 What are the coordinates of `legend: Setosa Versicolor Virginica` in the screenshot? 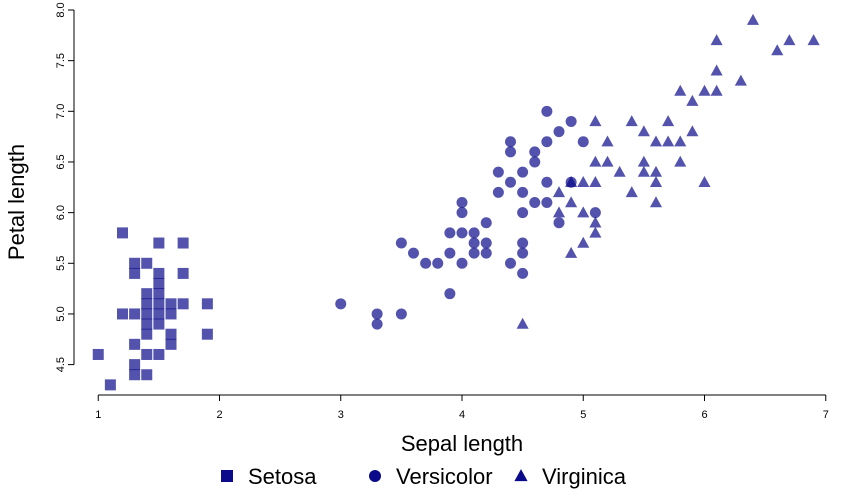 It's located at (424, 476).